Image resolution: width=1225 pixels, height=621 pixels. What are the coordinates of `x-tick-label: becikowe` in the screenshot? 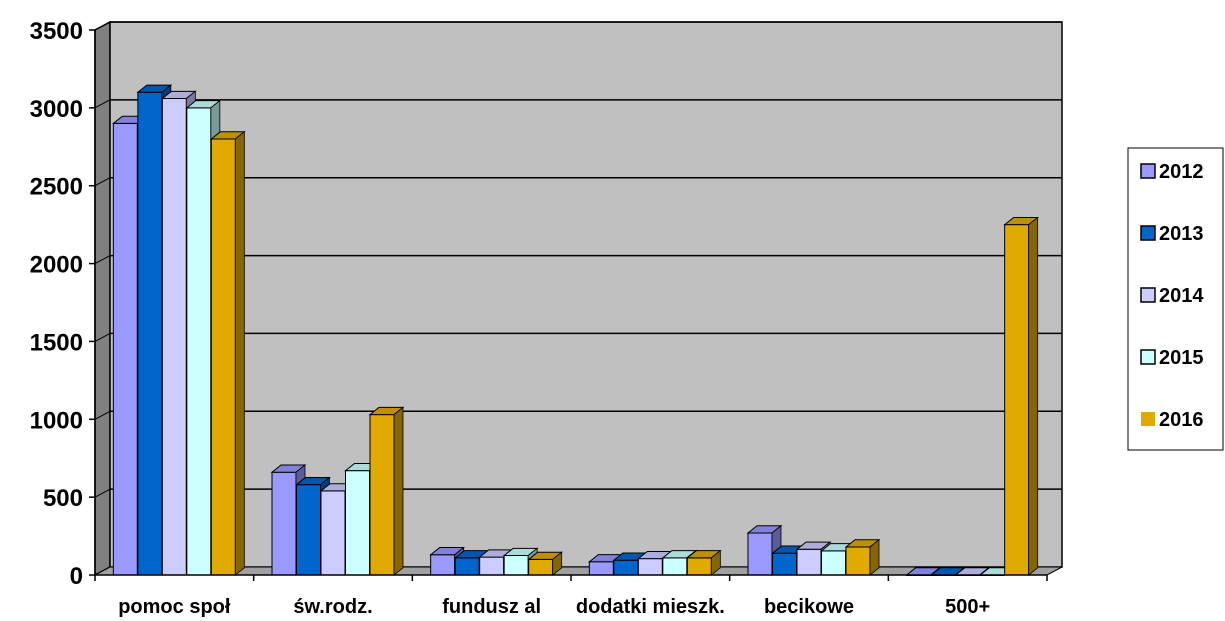 It's located at (809, 607).